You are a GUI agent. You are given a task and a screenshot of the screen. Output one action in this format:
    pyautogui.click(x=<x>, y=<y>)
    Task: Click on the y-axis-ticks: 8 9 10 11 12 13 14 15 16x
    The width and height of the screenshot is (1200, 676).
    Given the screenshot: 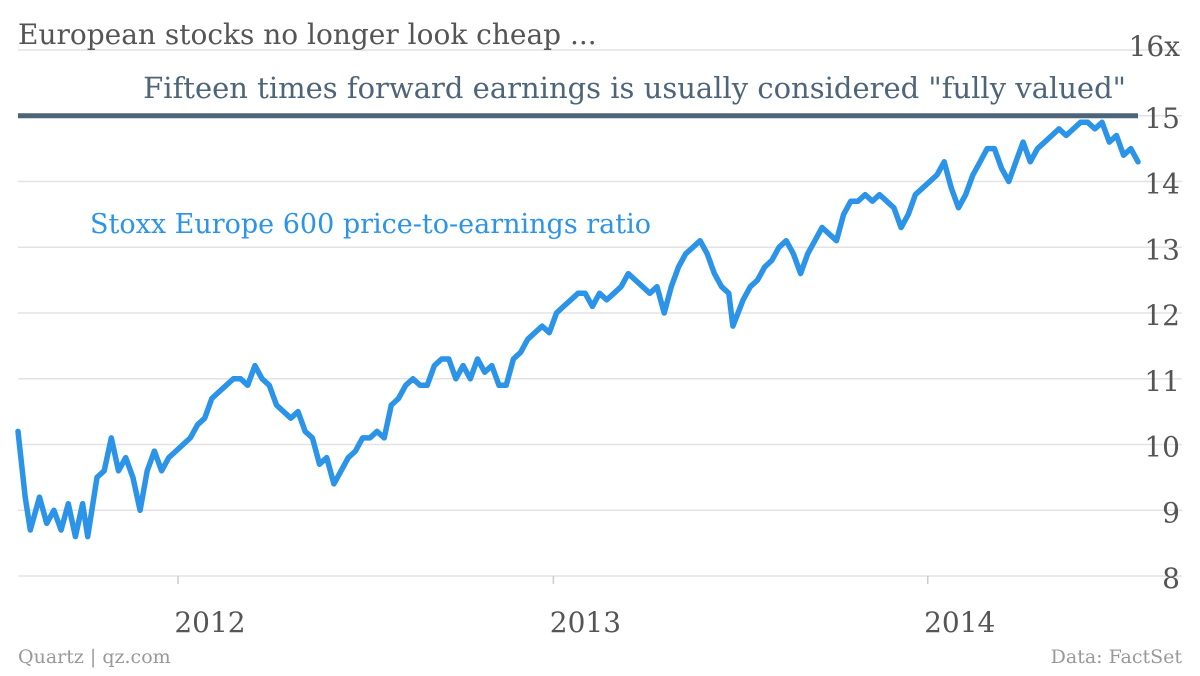 What is the action you would take?
    pyautogui.click(x=1155, y=312)
    